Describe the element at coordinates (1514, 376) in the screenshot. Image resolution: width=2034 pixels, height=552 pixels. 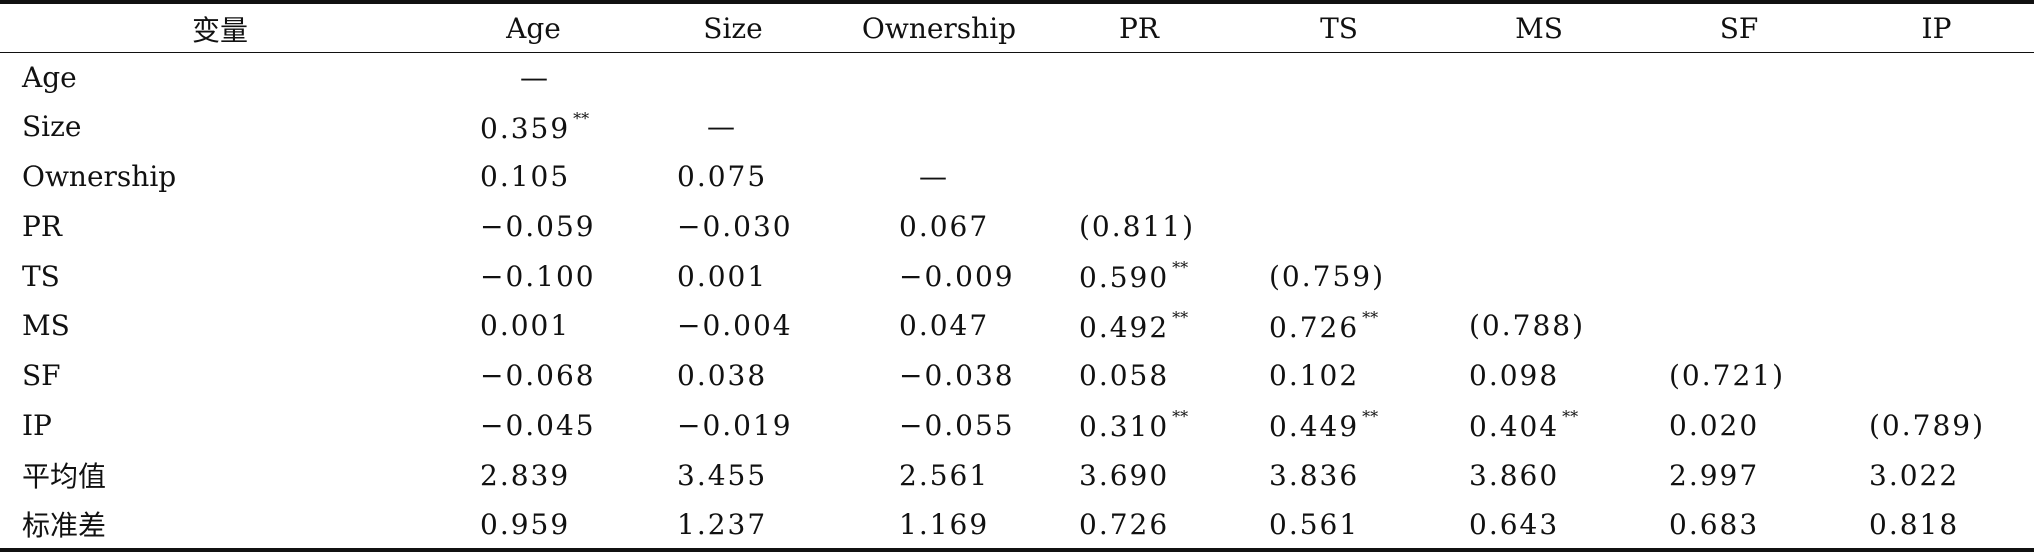
I see `cell-value: 0.098` at that location.